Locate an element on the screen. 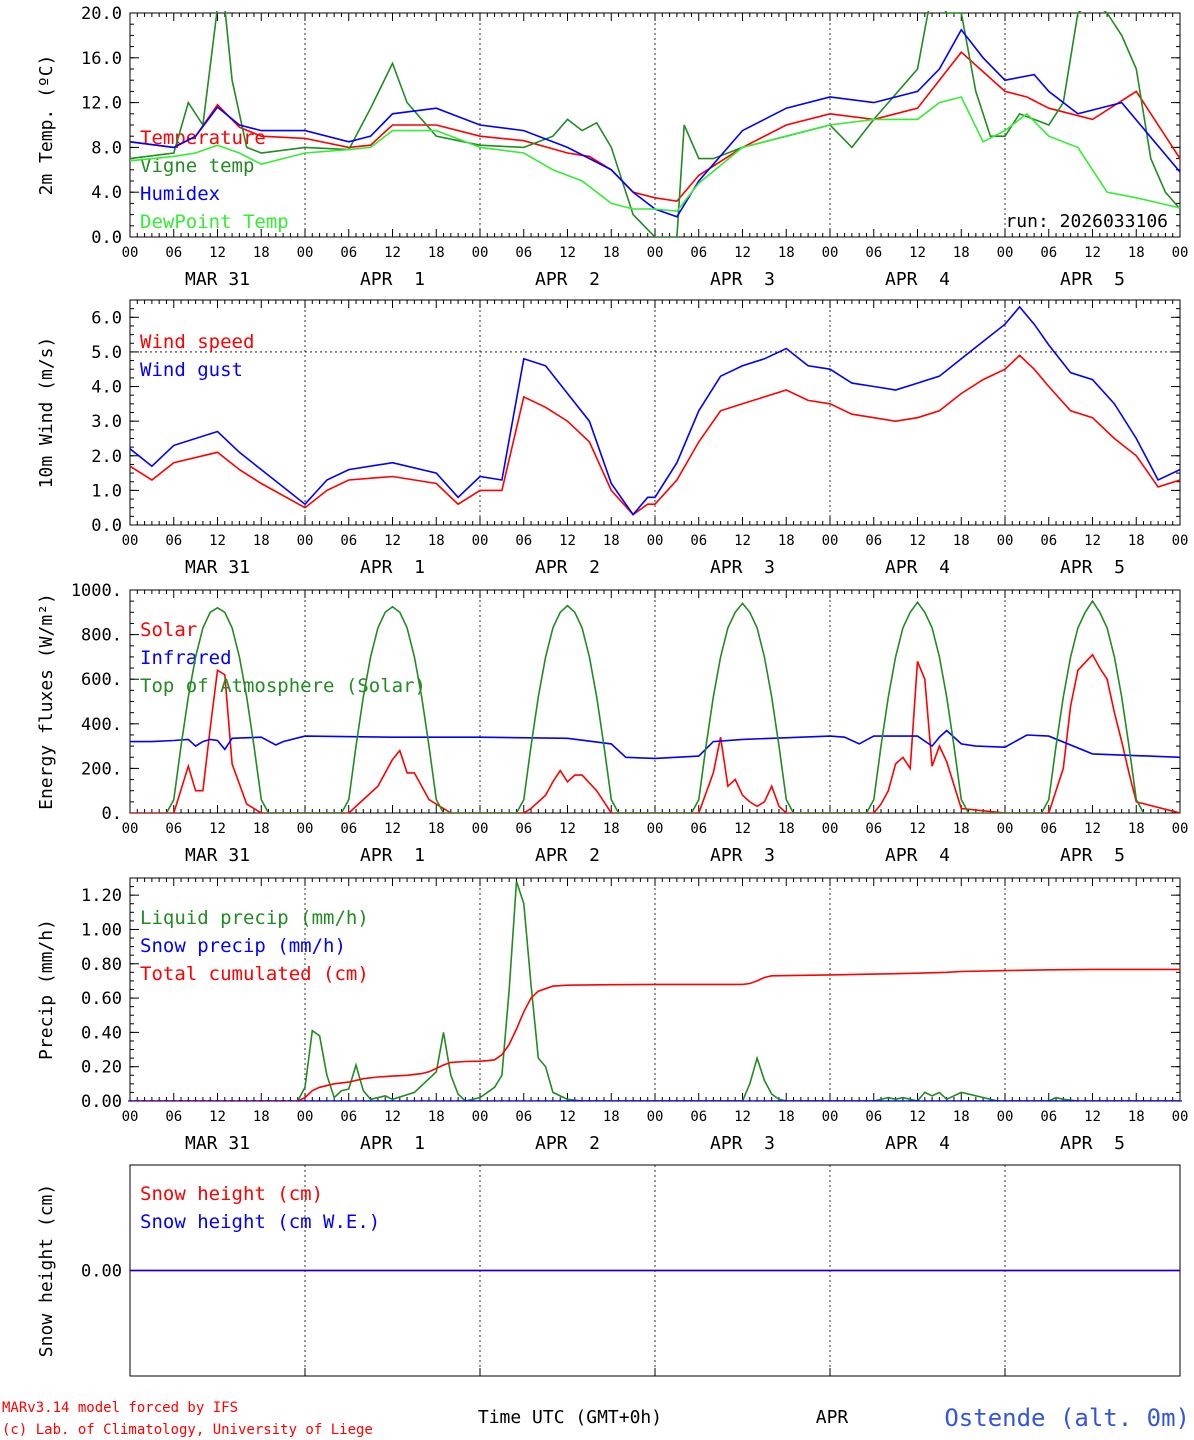 The width and height of the screenshot is (1194, 1440). legend-entry: Temperature is located at coordinates (203, 138).